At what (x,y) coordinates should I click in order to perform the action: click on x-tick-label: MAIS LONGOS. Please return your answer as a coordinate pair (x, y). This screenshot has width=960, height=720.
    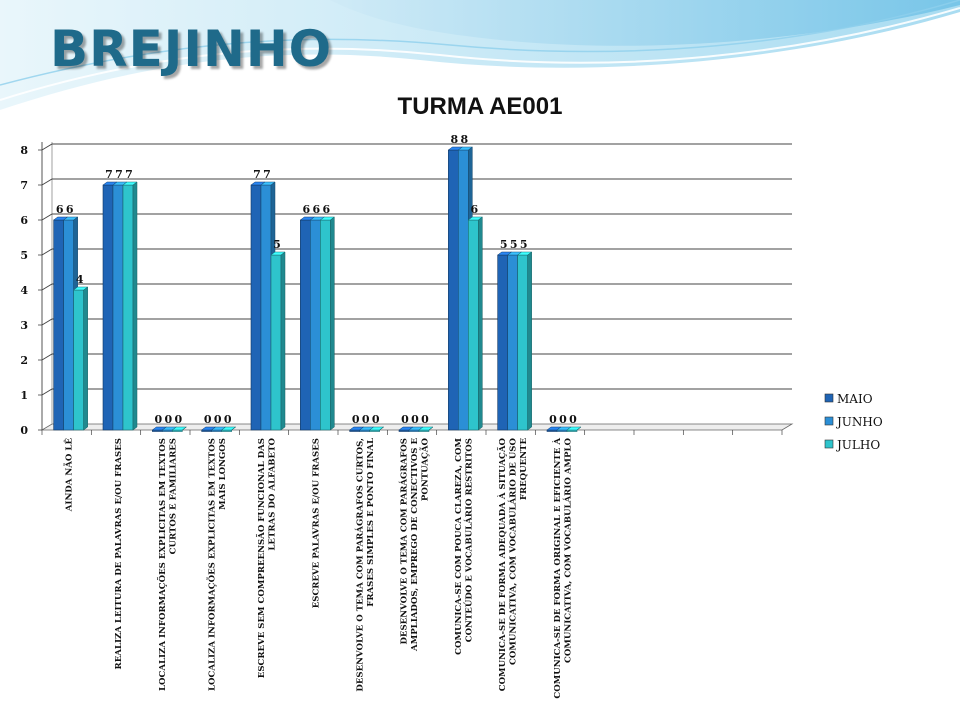
    Looking at the image, I should click on (223, 474).